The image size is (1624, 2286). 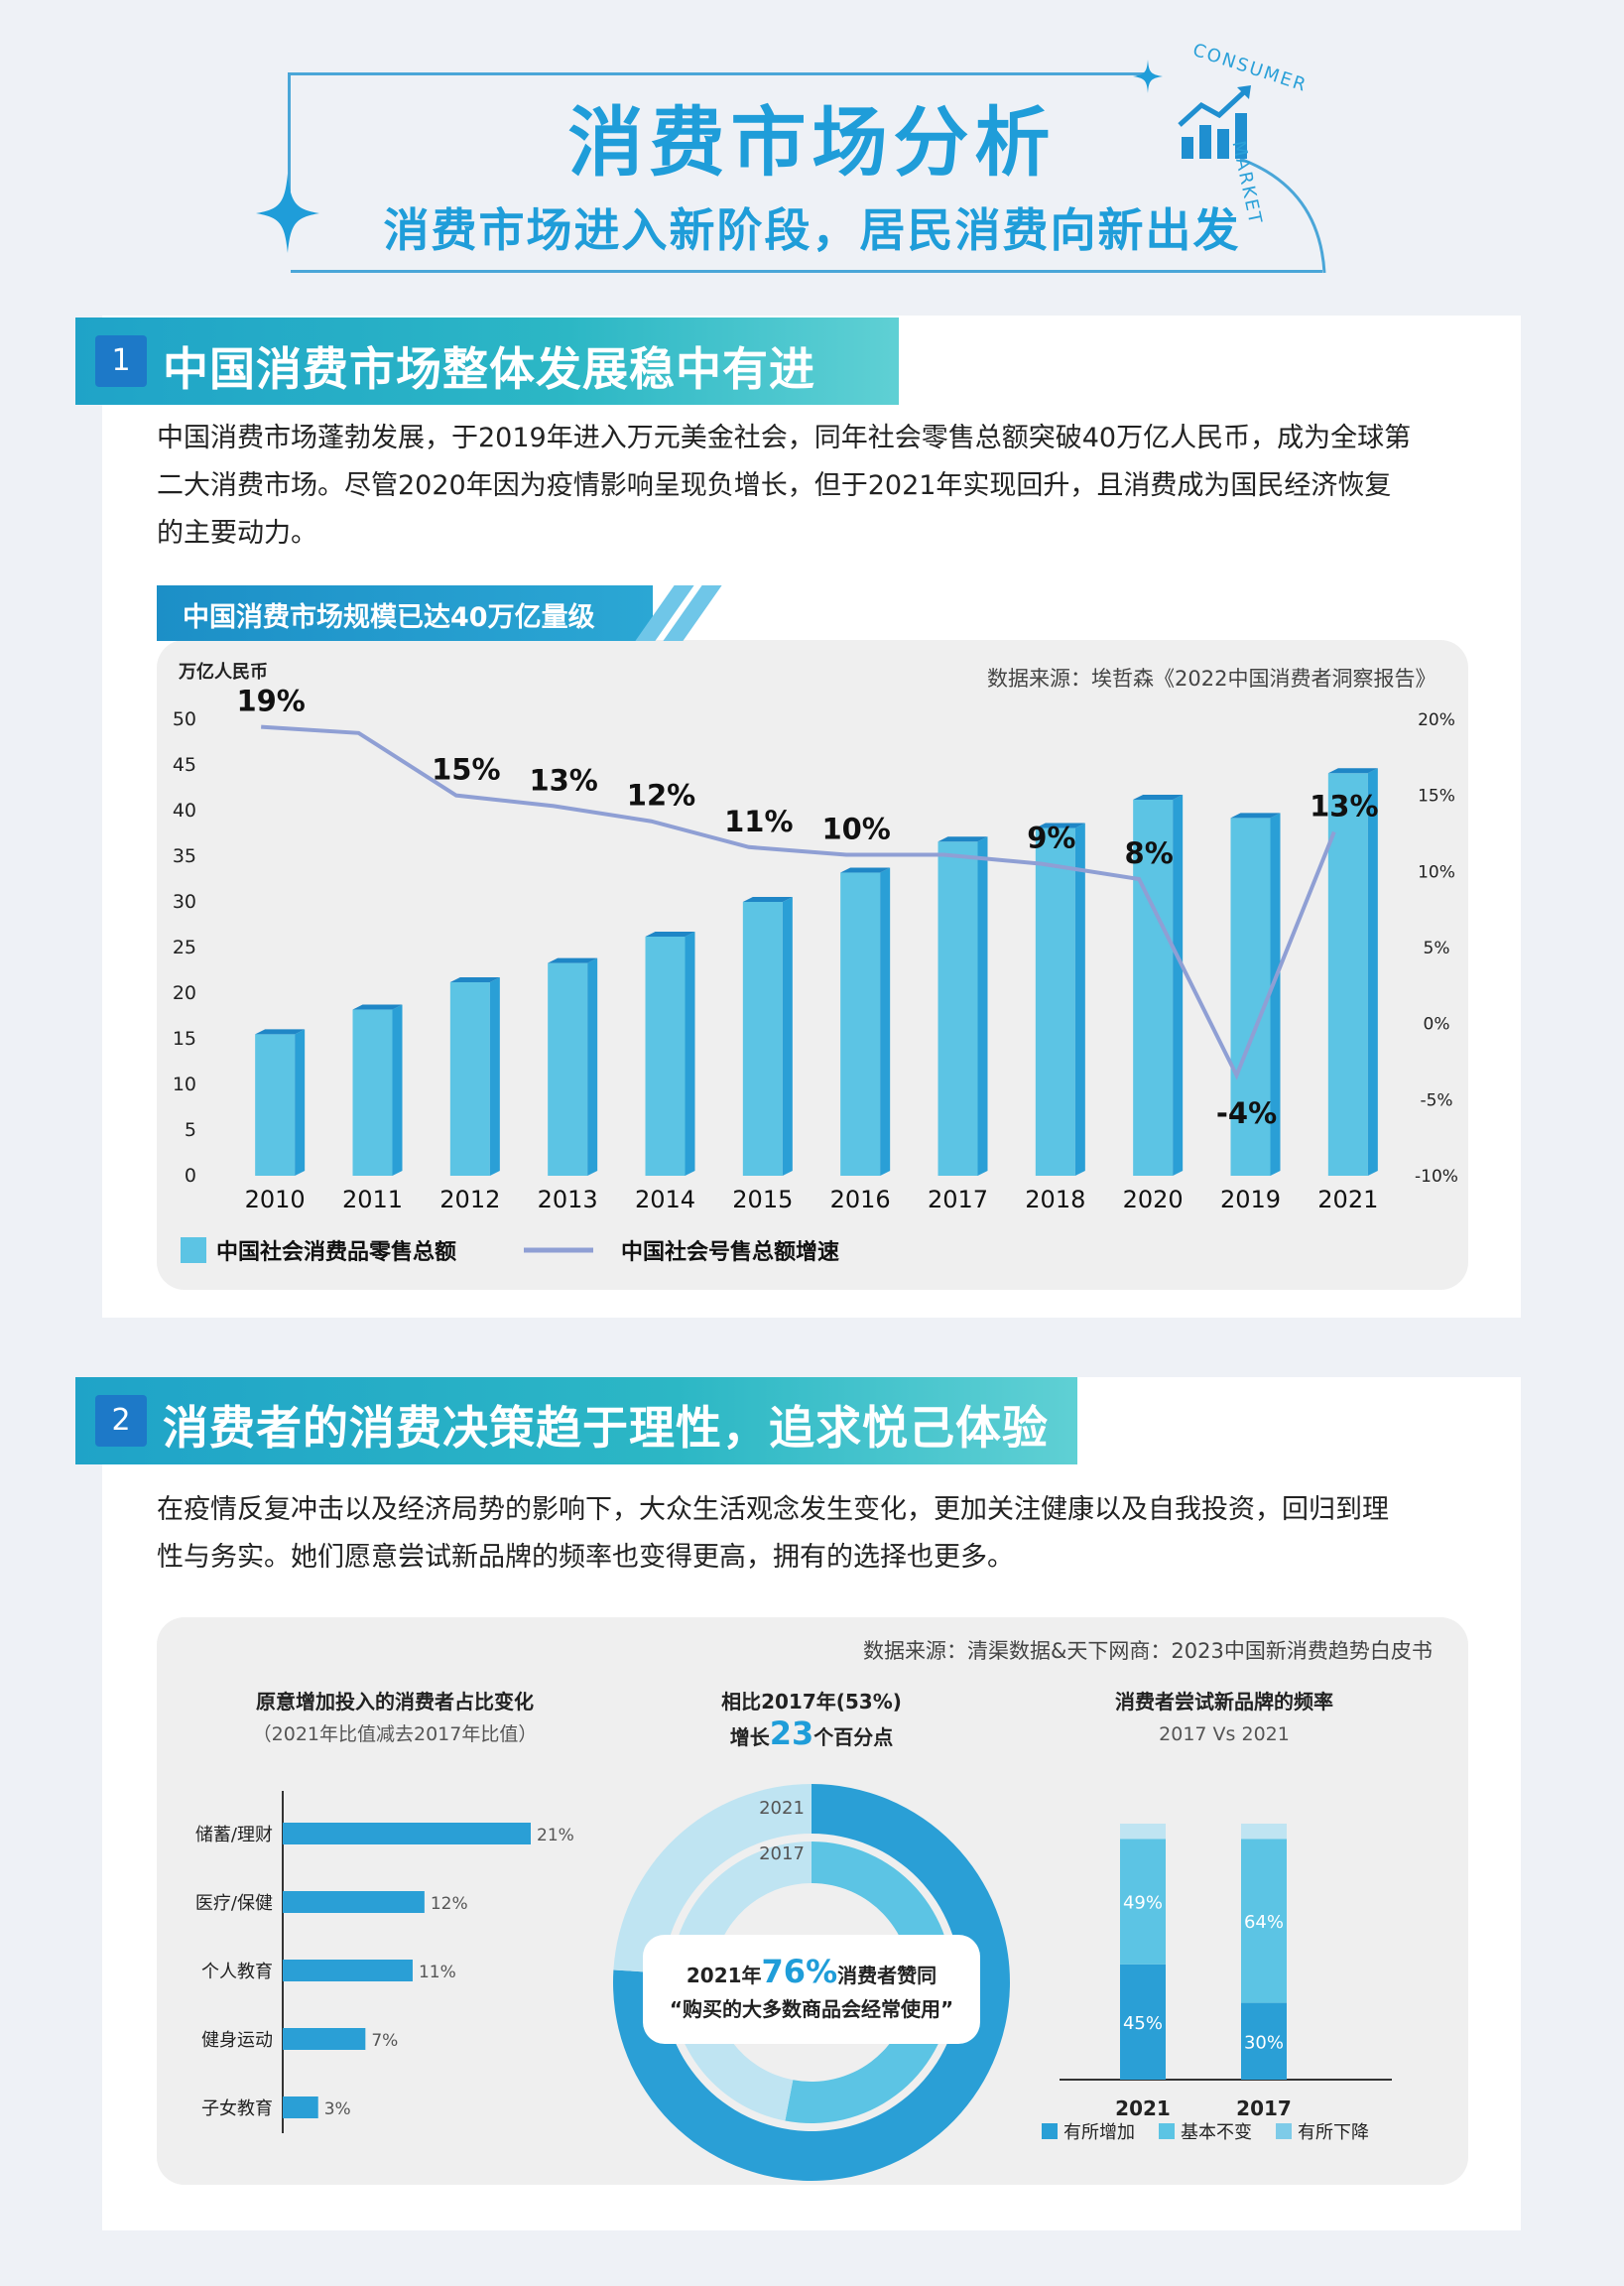 I want to click on hbar-category-label: 医疗/保健, so click(x=234, y=1903).